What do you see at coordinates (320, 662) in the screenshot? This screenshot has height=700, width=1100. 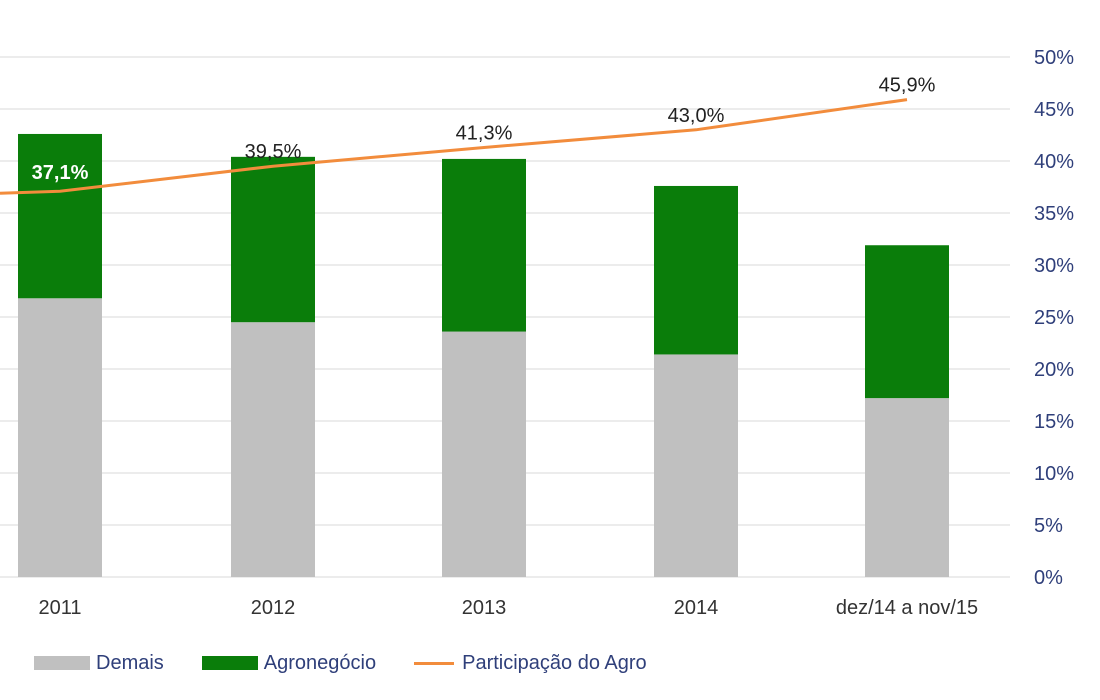 I see `legend-label-agronegocio: Agronegócio` at bounding box center [320, 662].